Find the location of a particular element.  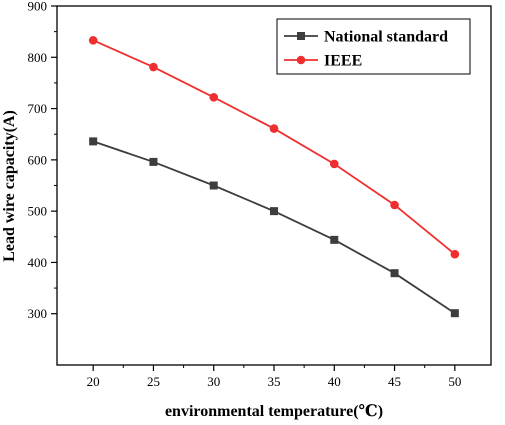

y-tick-label: 800 is located at coordinates (38, 57).